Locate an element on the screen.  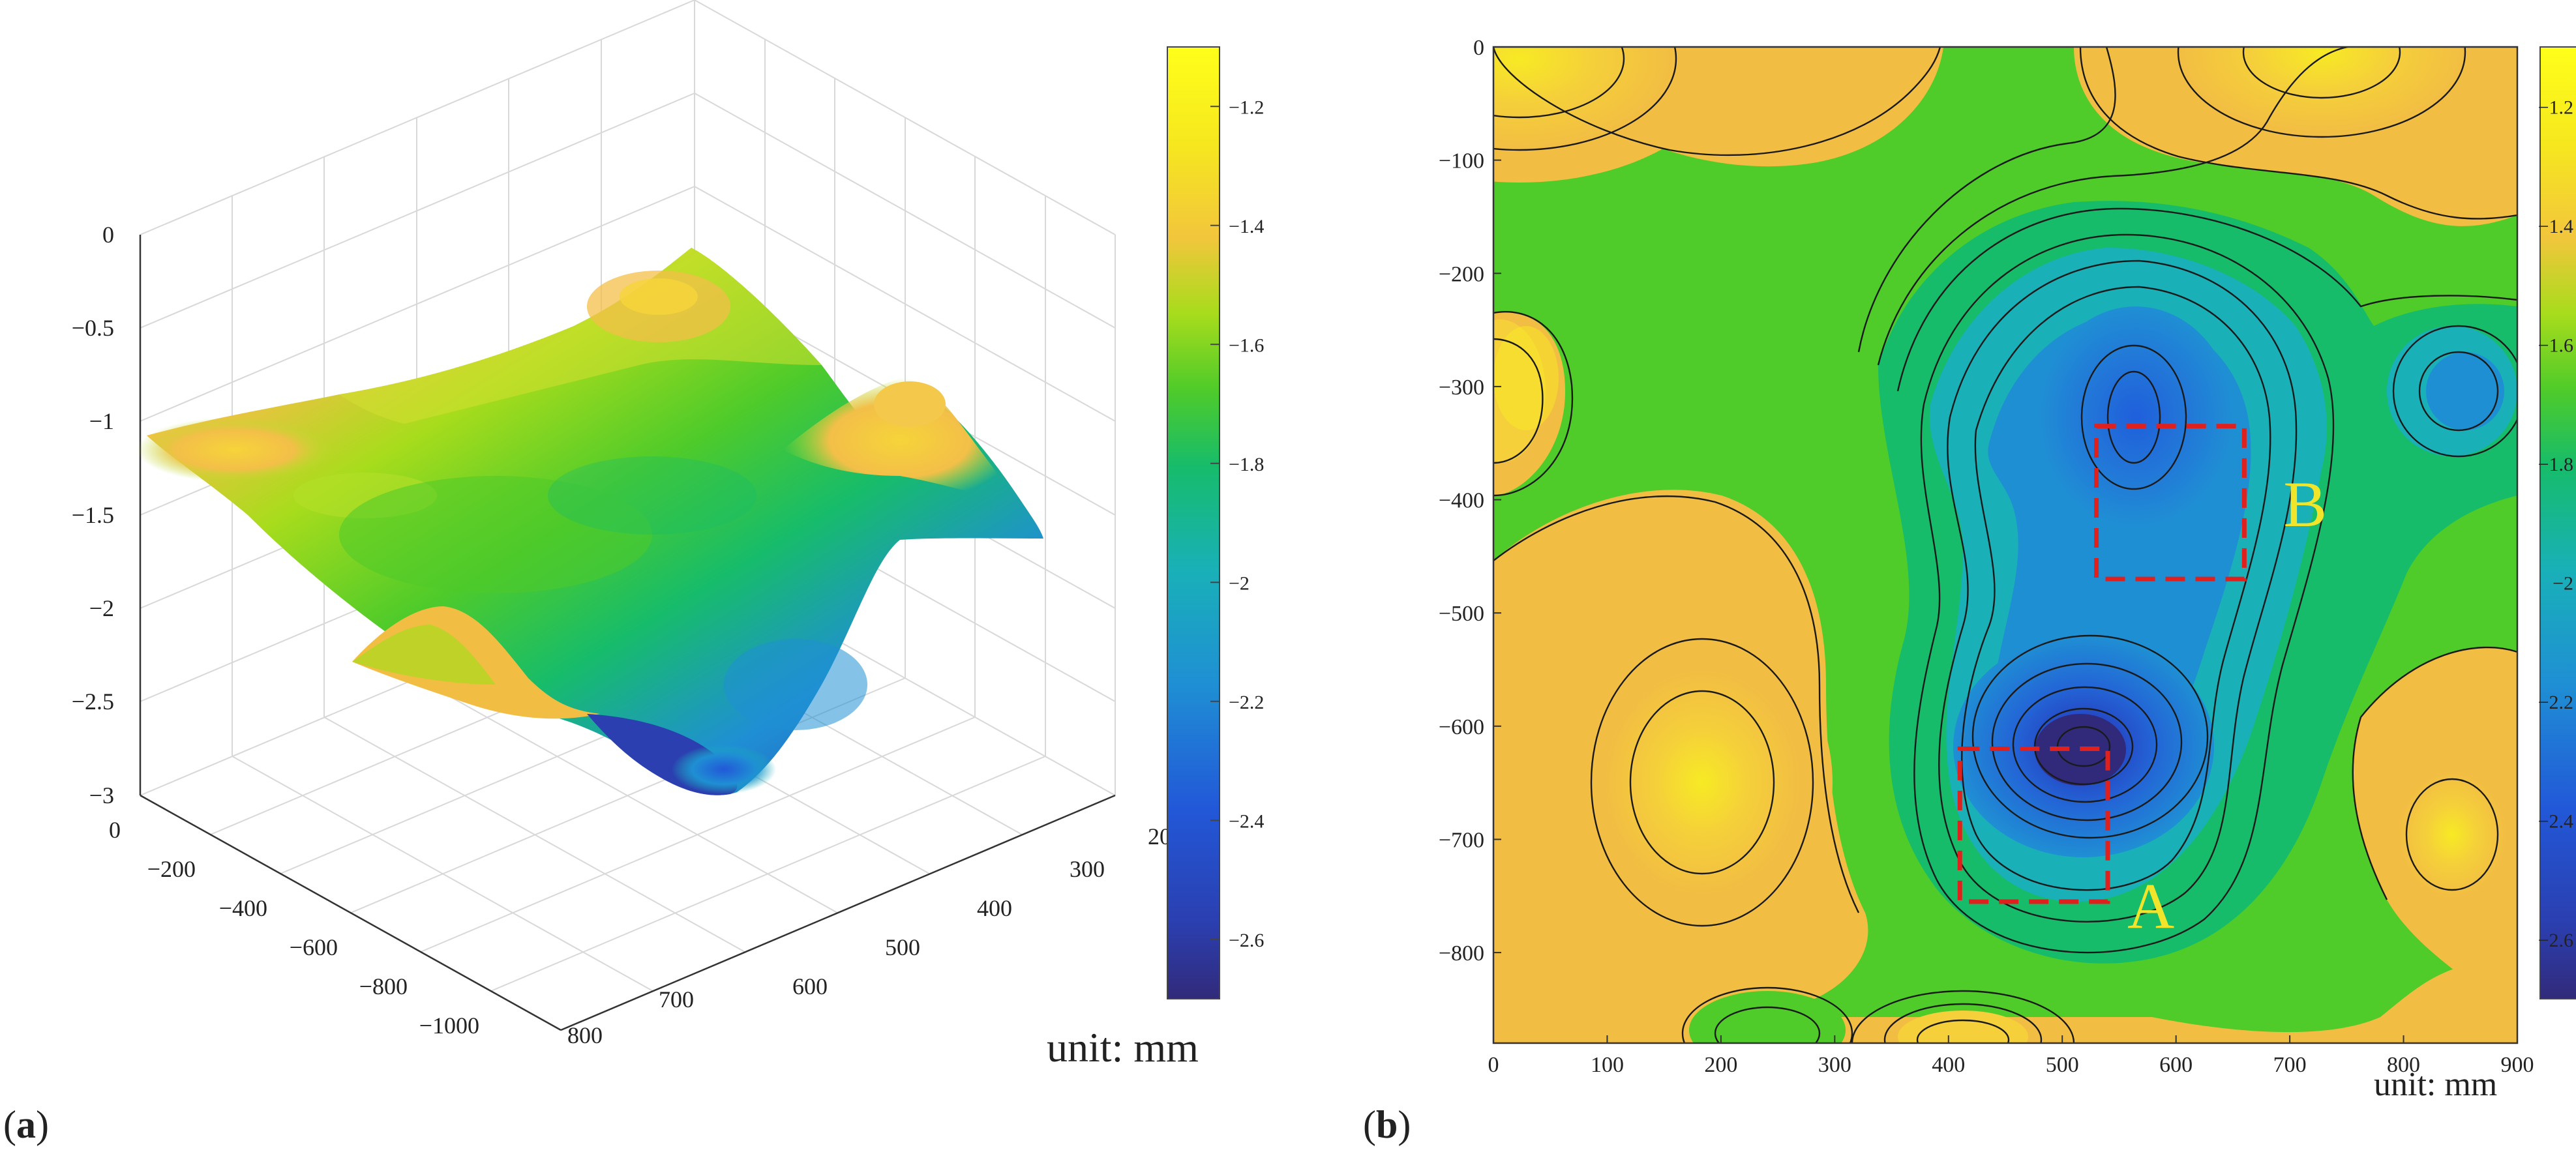
x-tick: −1000 is located at coordinates (449, 1025).